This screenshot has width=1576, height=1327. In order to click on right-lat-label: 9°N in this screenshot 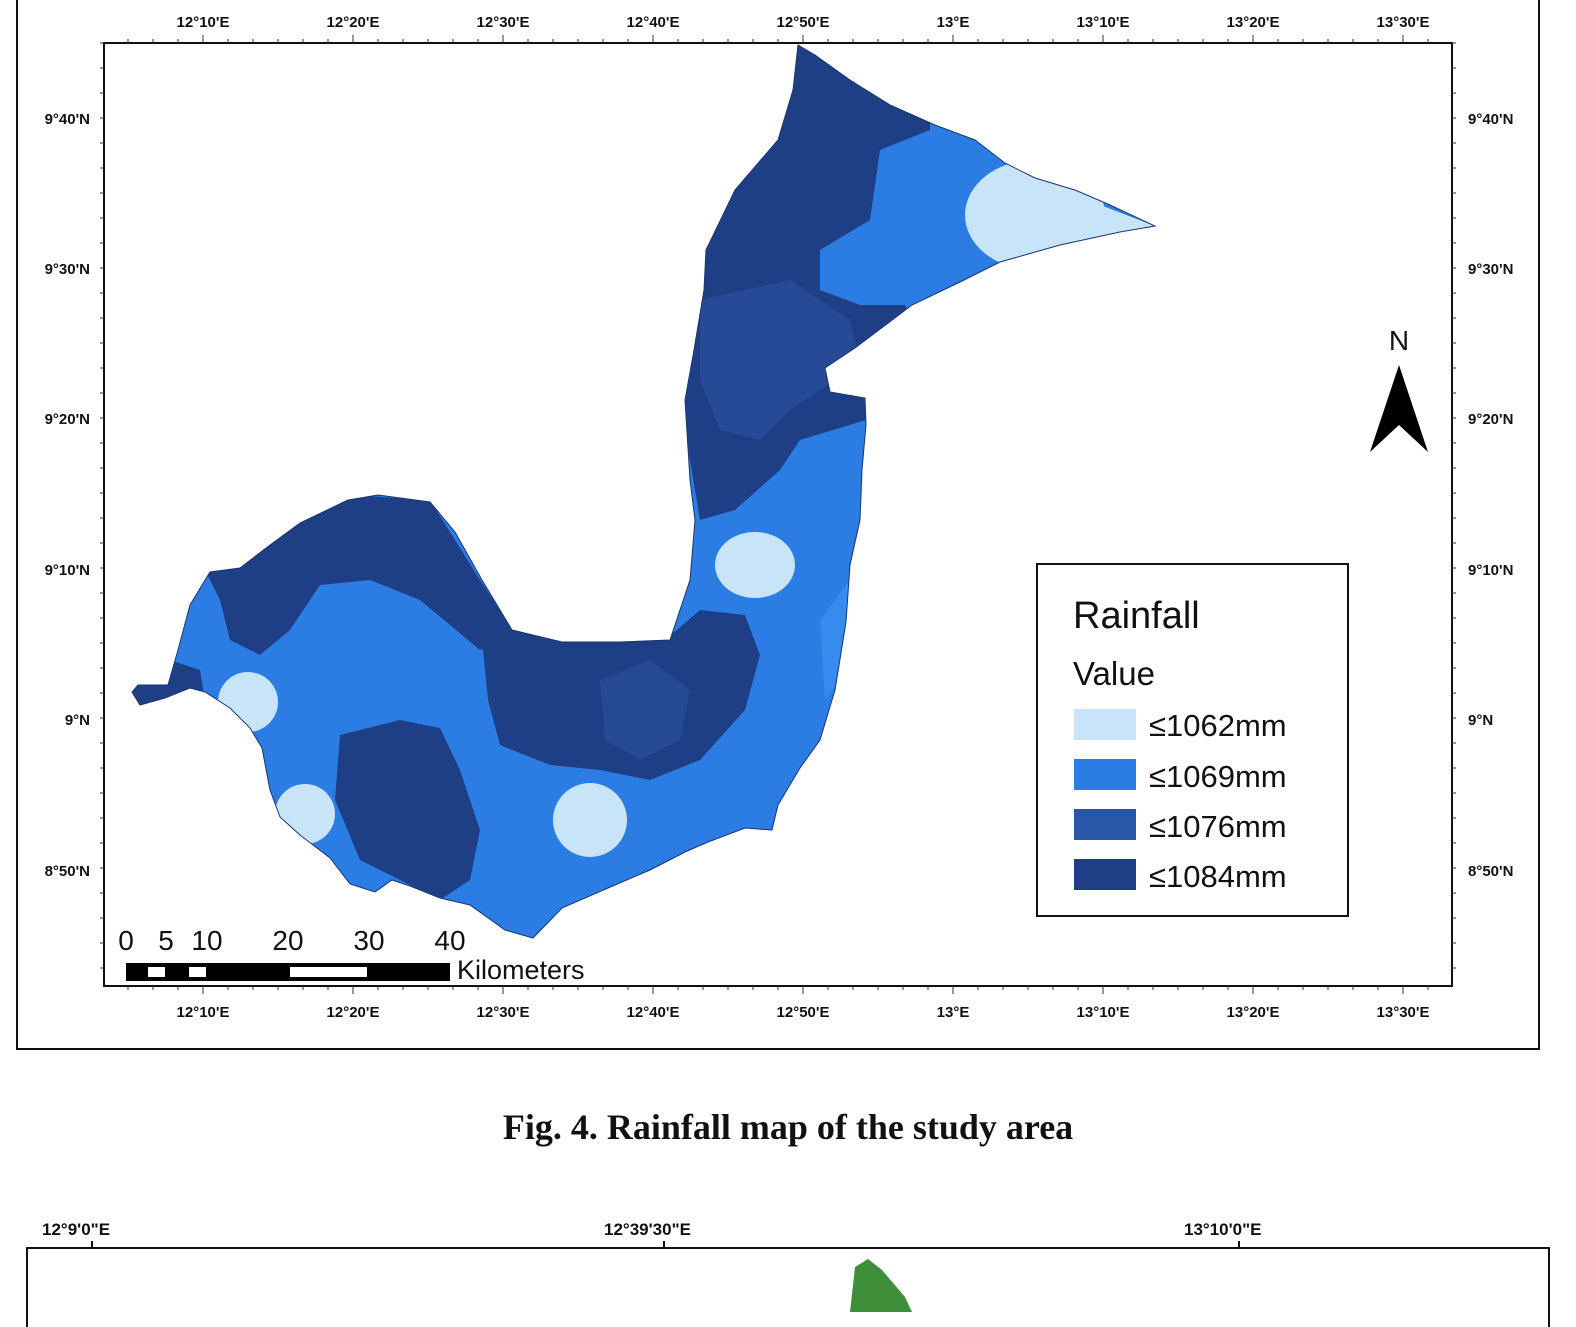, I will do `click(1480, 720)`.